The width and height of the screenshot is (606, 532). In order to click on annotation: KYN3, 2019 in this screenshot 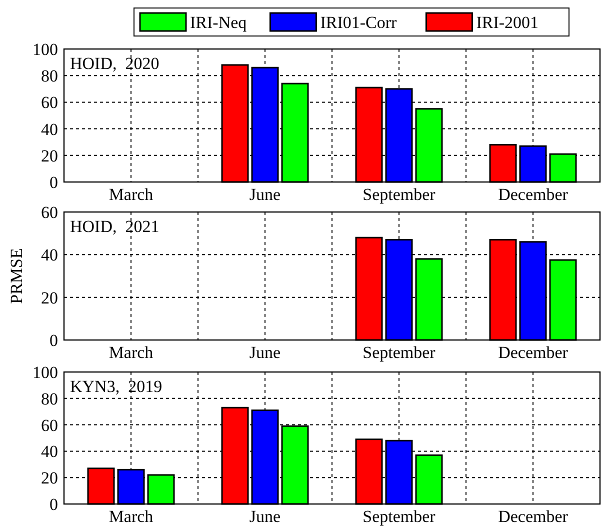, I will do `click(116, 386)`.